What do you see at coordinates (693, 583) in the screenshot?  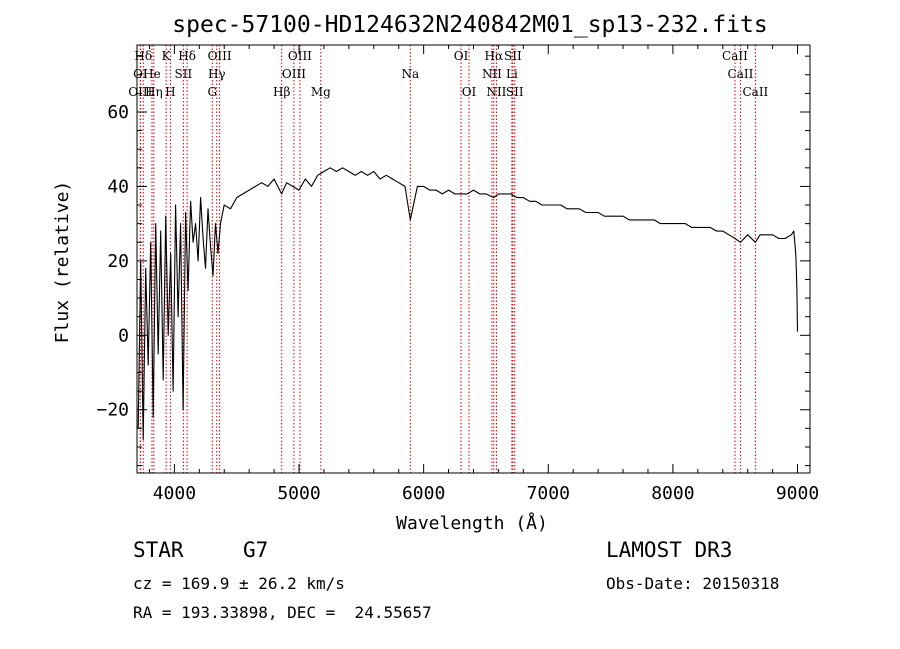 I see `observation-date: Obs-Date: 20150318` at bounding box center [693, 583].